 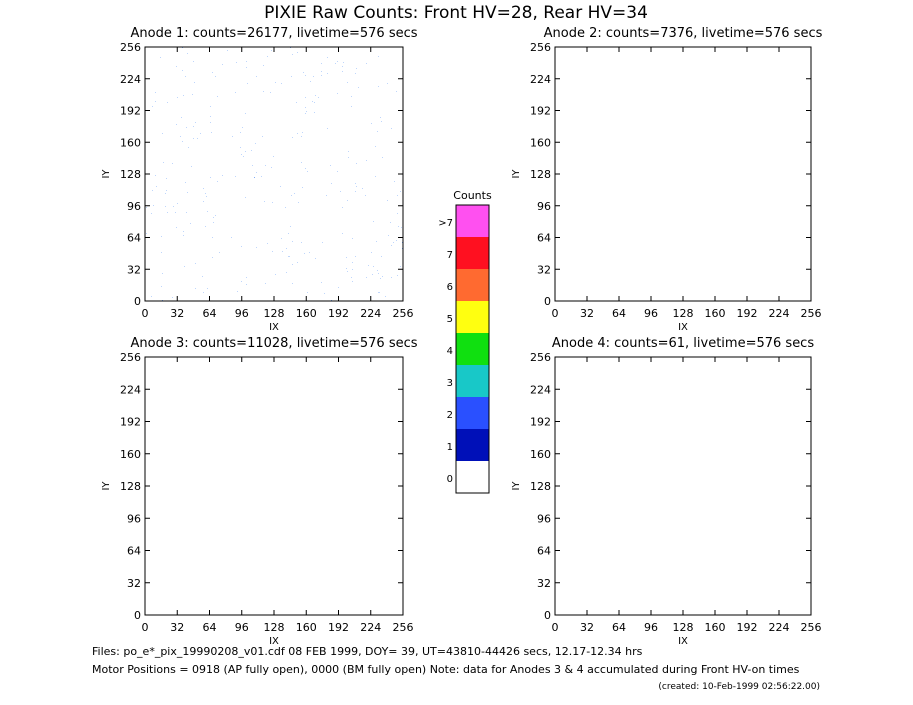 What do you see at coordinates (273, 343) in the screenshot?
I see `panel-title: Anode 3: counts=11028, livetime=576 secs` at bounding box center [273, 343].